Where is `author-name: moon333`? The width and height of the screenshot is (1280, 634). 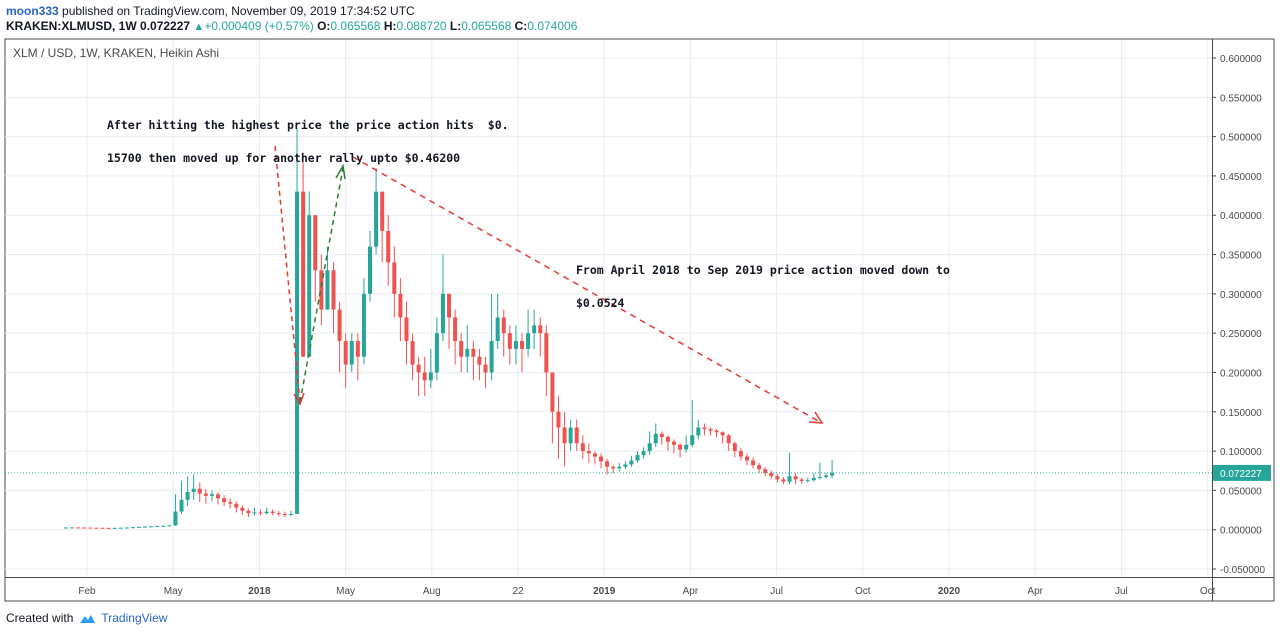 author-name: moon333 is located at coordinates (32, 11).